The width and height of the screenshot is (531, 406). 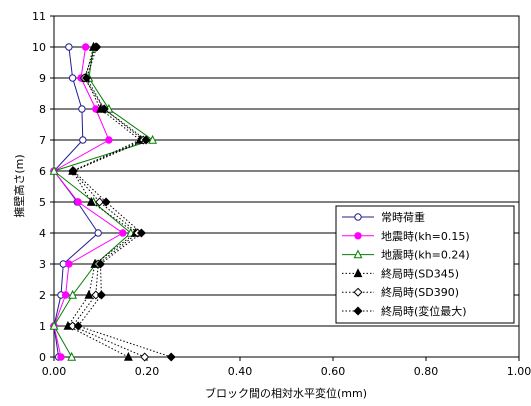 I want to click on legend-entry: 常時荷重, so click(x=383, y=217).